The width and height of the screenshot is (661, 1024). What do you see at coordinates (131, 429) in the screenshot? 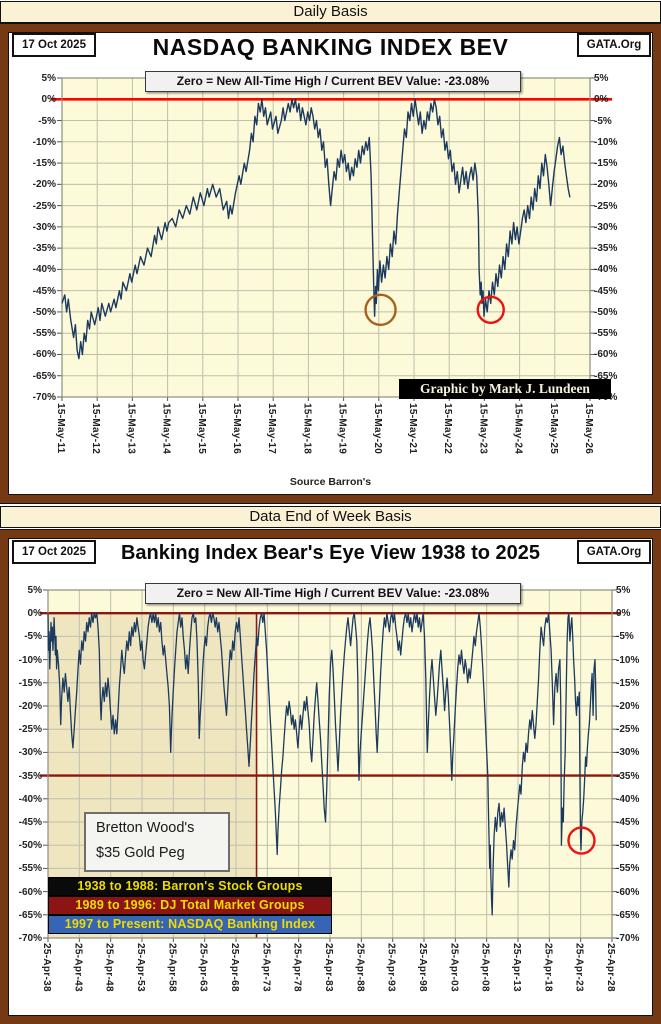
I see `x-axis-tick-label: 15-May-13` at bounding box center [131, 429].